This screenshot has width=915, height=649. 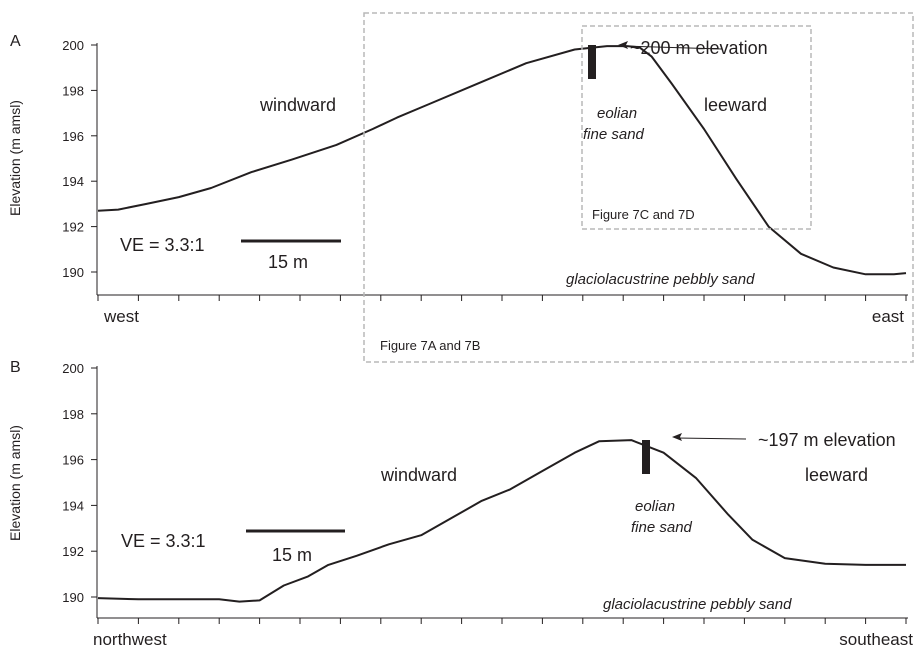 I want to click on figure-7a-7b-label: Figure 7A and 7B, so click(x=430, y=345).